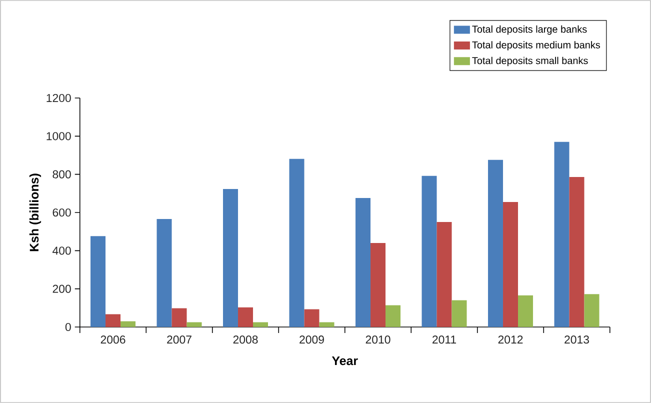 Image resolution: width=651 pixels, height=403 pixels. Describe the element at coordinates (378, 340) in the screenshot. I see `x-tick-label: 2010` at that location.